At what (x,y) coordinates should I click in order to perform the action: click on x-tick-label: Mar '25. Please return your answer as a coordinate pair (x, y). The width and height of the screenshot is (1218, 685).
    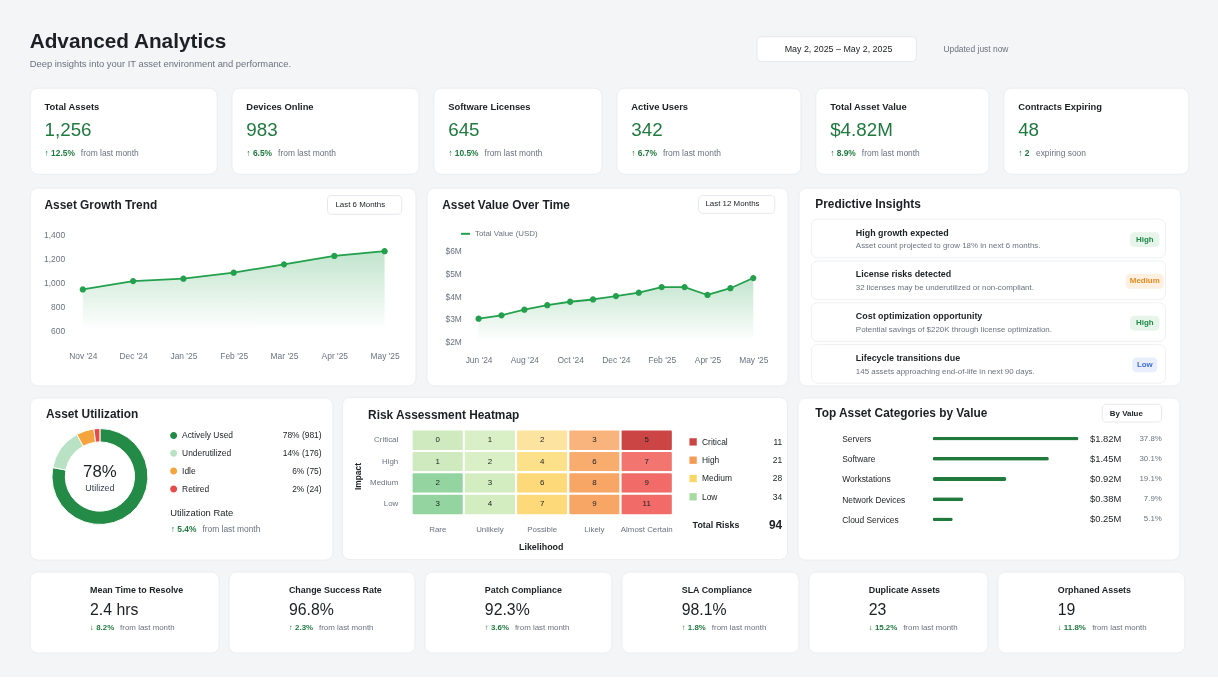
    Looking at the image, I should click on (284, 356).